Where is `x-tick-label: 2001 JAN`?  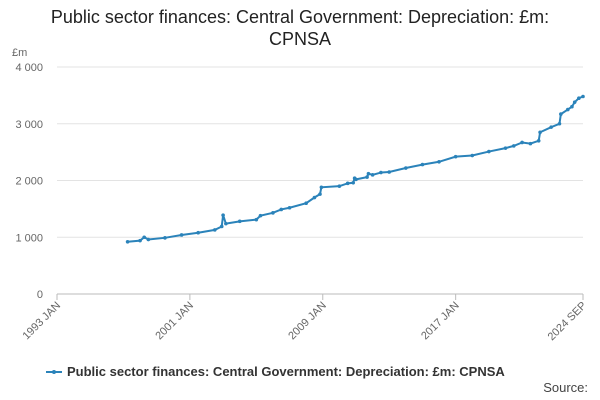 x-tick-label: 2001 JAN is located at coordinates (174, 321).